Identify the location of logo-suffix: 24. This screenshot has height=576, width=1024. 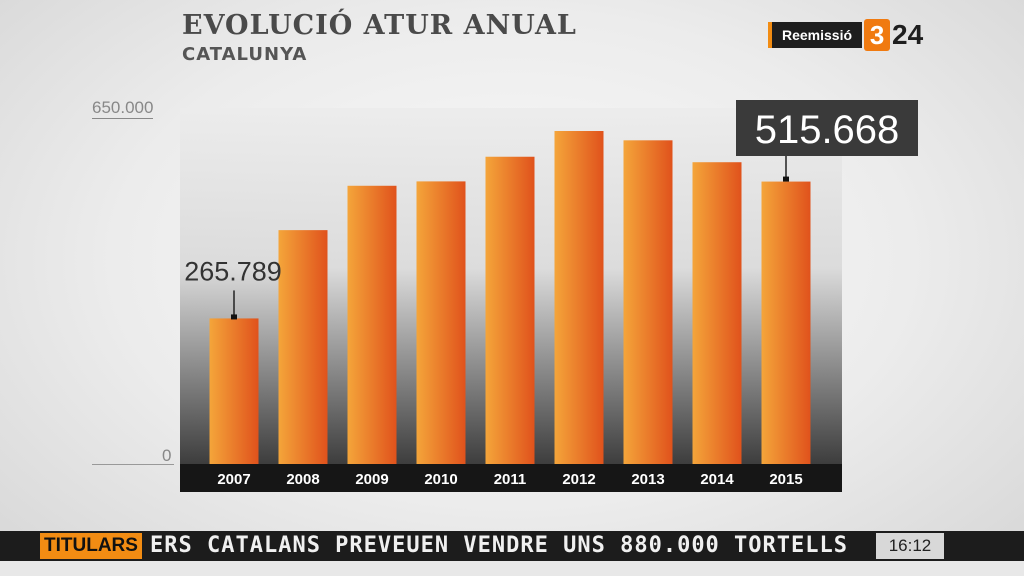
(908, 34).